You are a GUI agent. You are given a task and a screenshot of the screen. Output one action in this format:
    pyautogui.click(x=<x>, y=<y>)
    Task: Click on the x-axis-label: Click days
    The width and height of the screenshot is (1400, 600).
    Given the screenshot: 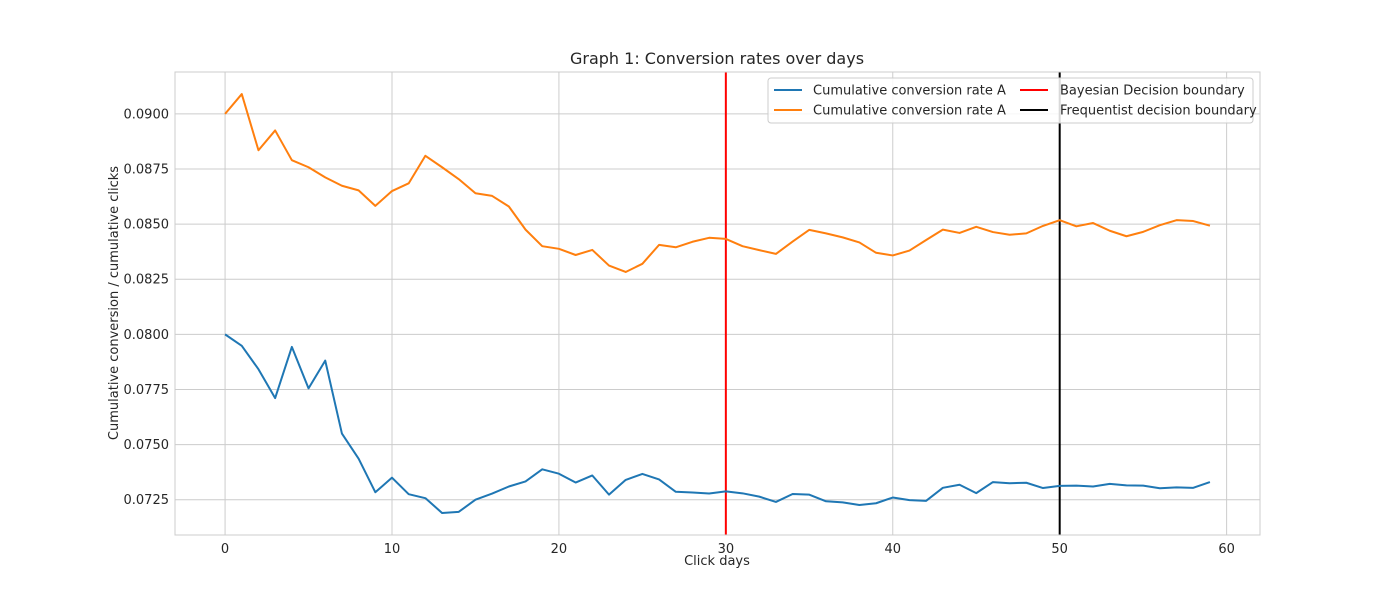 What is the action you would take?
    pyautogui.click(x=717, y=561)
    